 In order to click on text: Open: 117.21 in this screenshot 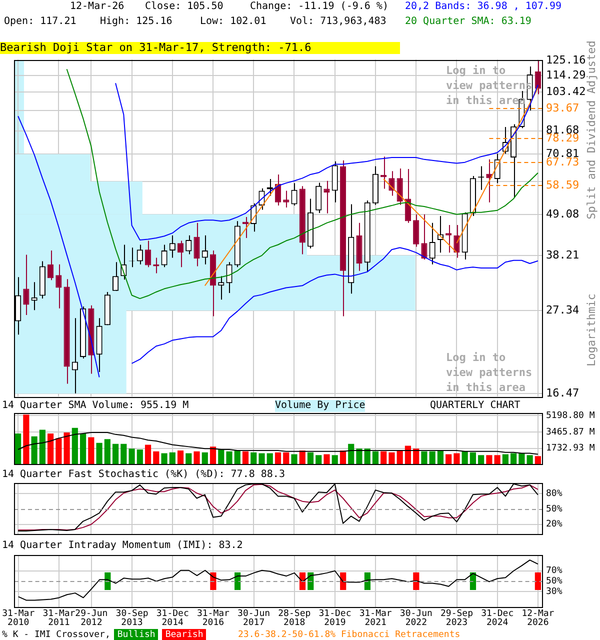, I will do `click(40, 22)`.